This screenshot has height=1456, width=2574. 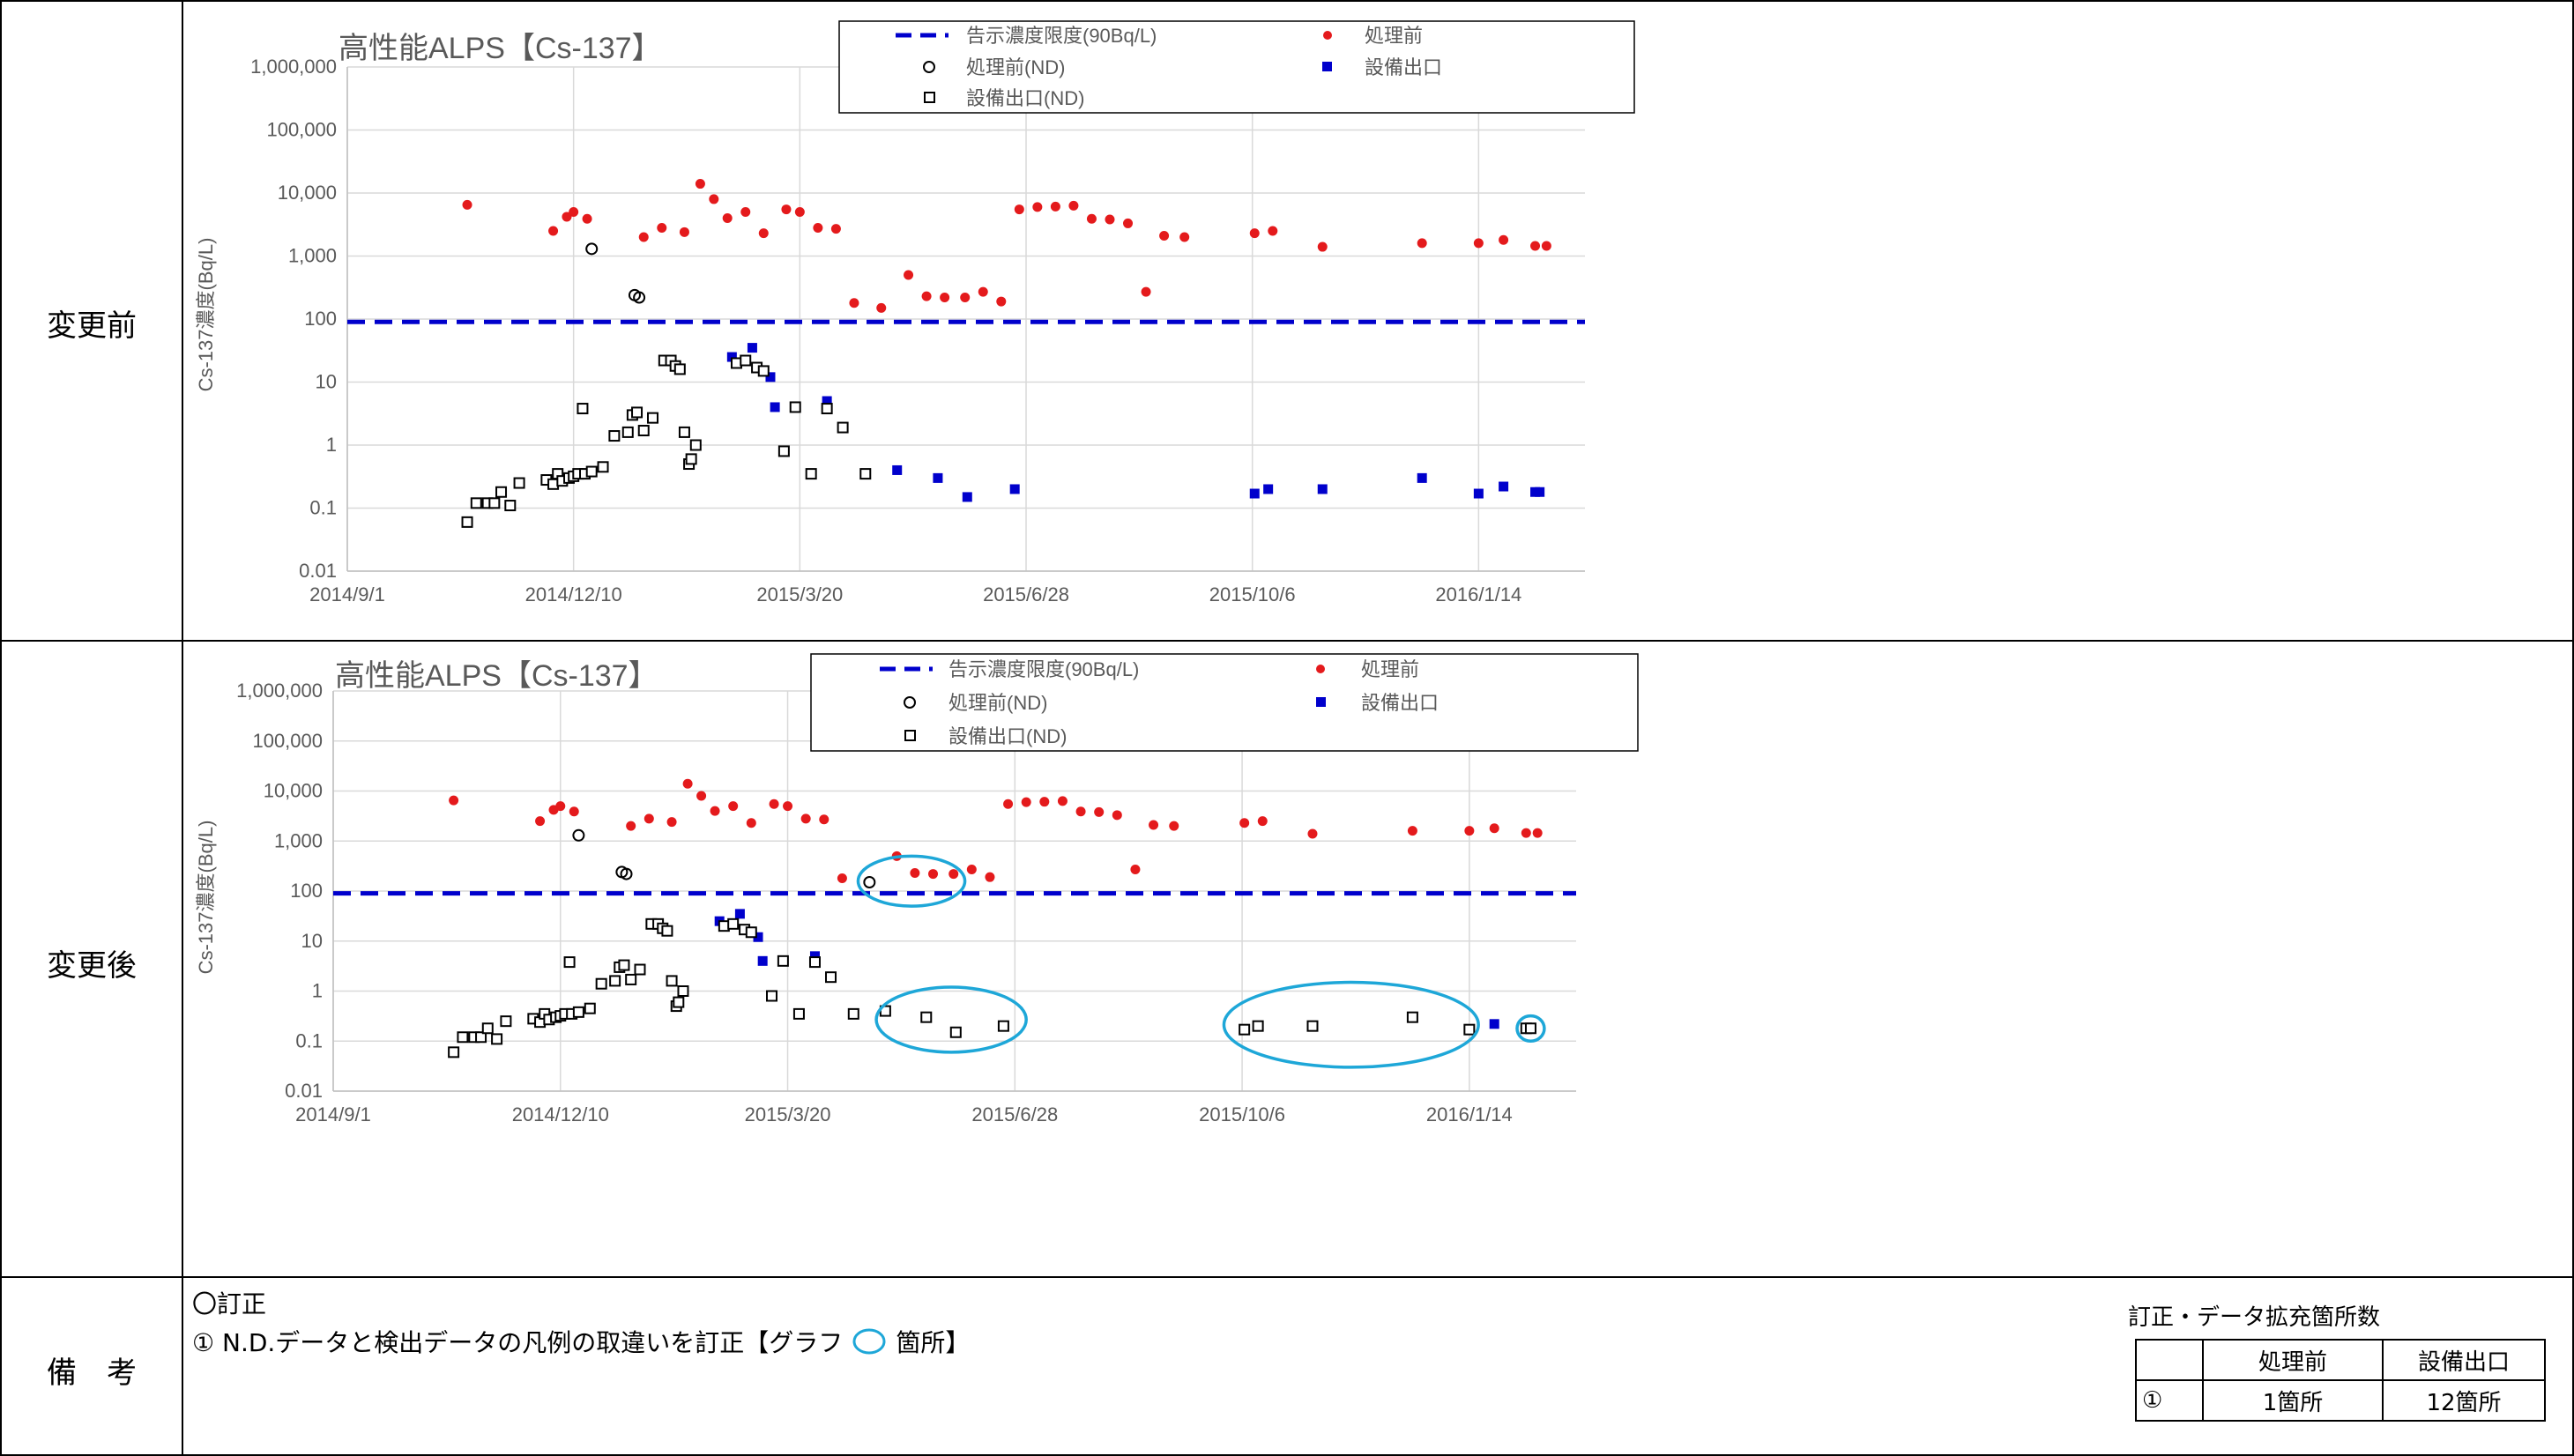 What do you see at coordinates (229, 1304) in the screenshot?
I see `notes-heading: 〇訂正` at bounding box center [229, 1304].